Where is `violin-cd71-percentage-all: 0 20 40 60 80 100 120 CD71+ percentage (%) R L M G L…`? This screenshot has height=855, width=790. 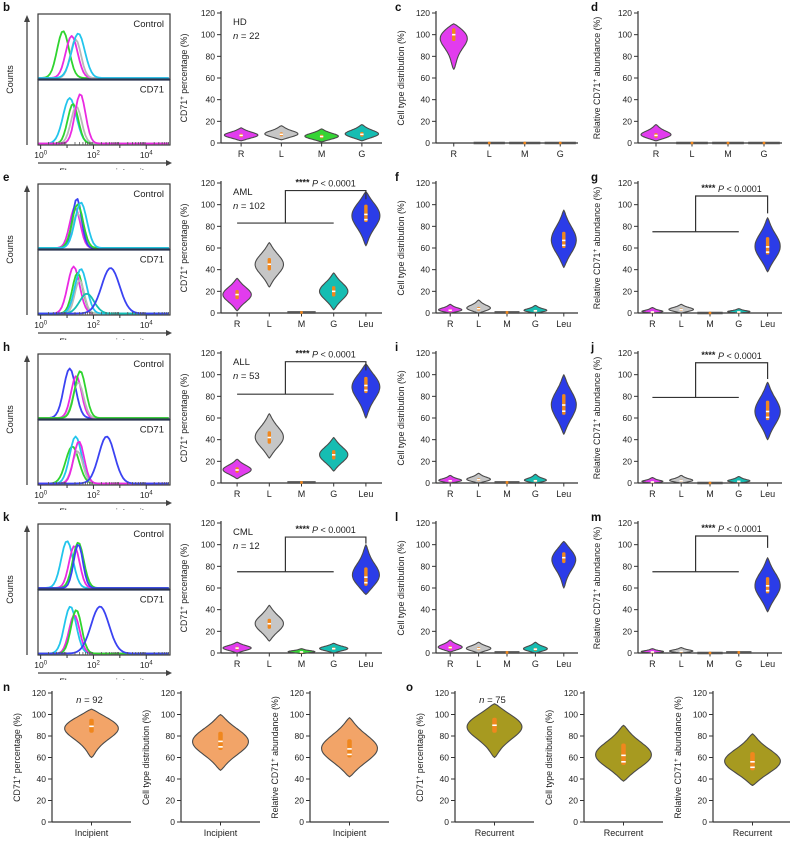 violin-cd71-percentage-all: 0 20 40 60 80 100 120 CD71+ percentage (%) R L M G L… is located at coordinates (283, 425).